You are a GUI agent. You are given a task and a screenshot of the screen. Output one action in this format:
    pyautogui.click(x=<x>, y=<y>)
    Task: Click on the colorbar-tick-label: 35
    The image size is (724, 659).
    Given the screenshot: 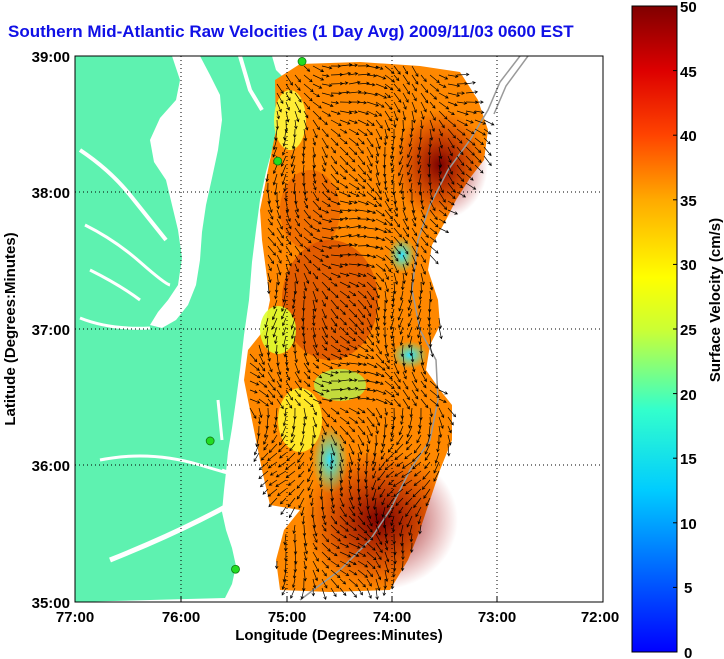 What is the action you would take?
    pyautogui.click(x=688, y=201)
    